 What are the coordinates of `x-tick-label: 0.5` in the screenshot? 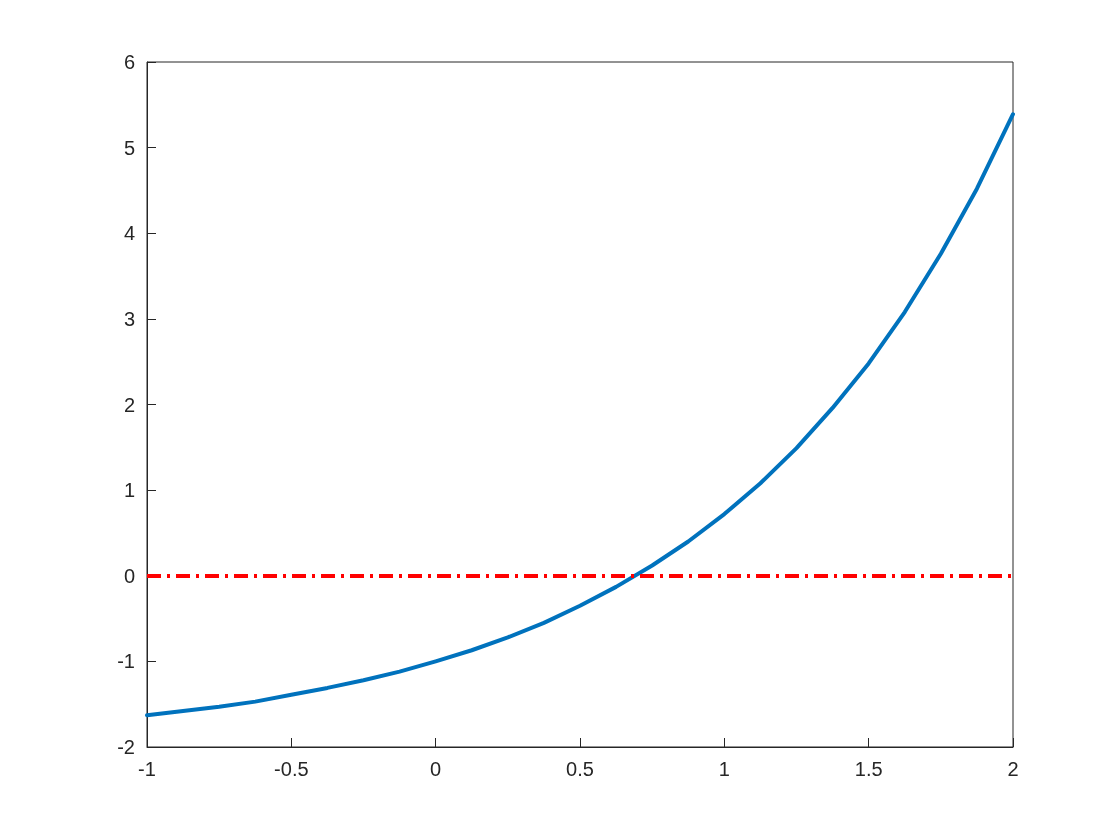 It's located at (580, 769).